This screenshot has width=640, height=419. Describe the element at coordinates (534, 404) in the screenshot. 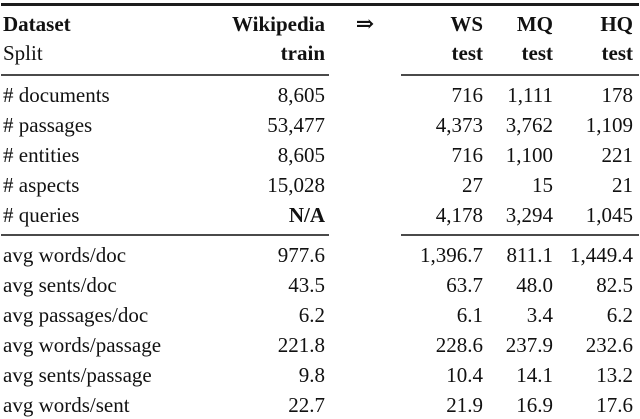

I see `value-cell-mq-test: 16.9` at that location.